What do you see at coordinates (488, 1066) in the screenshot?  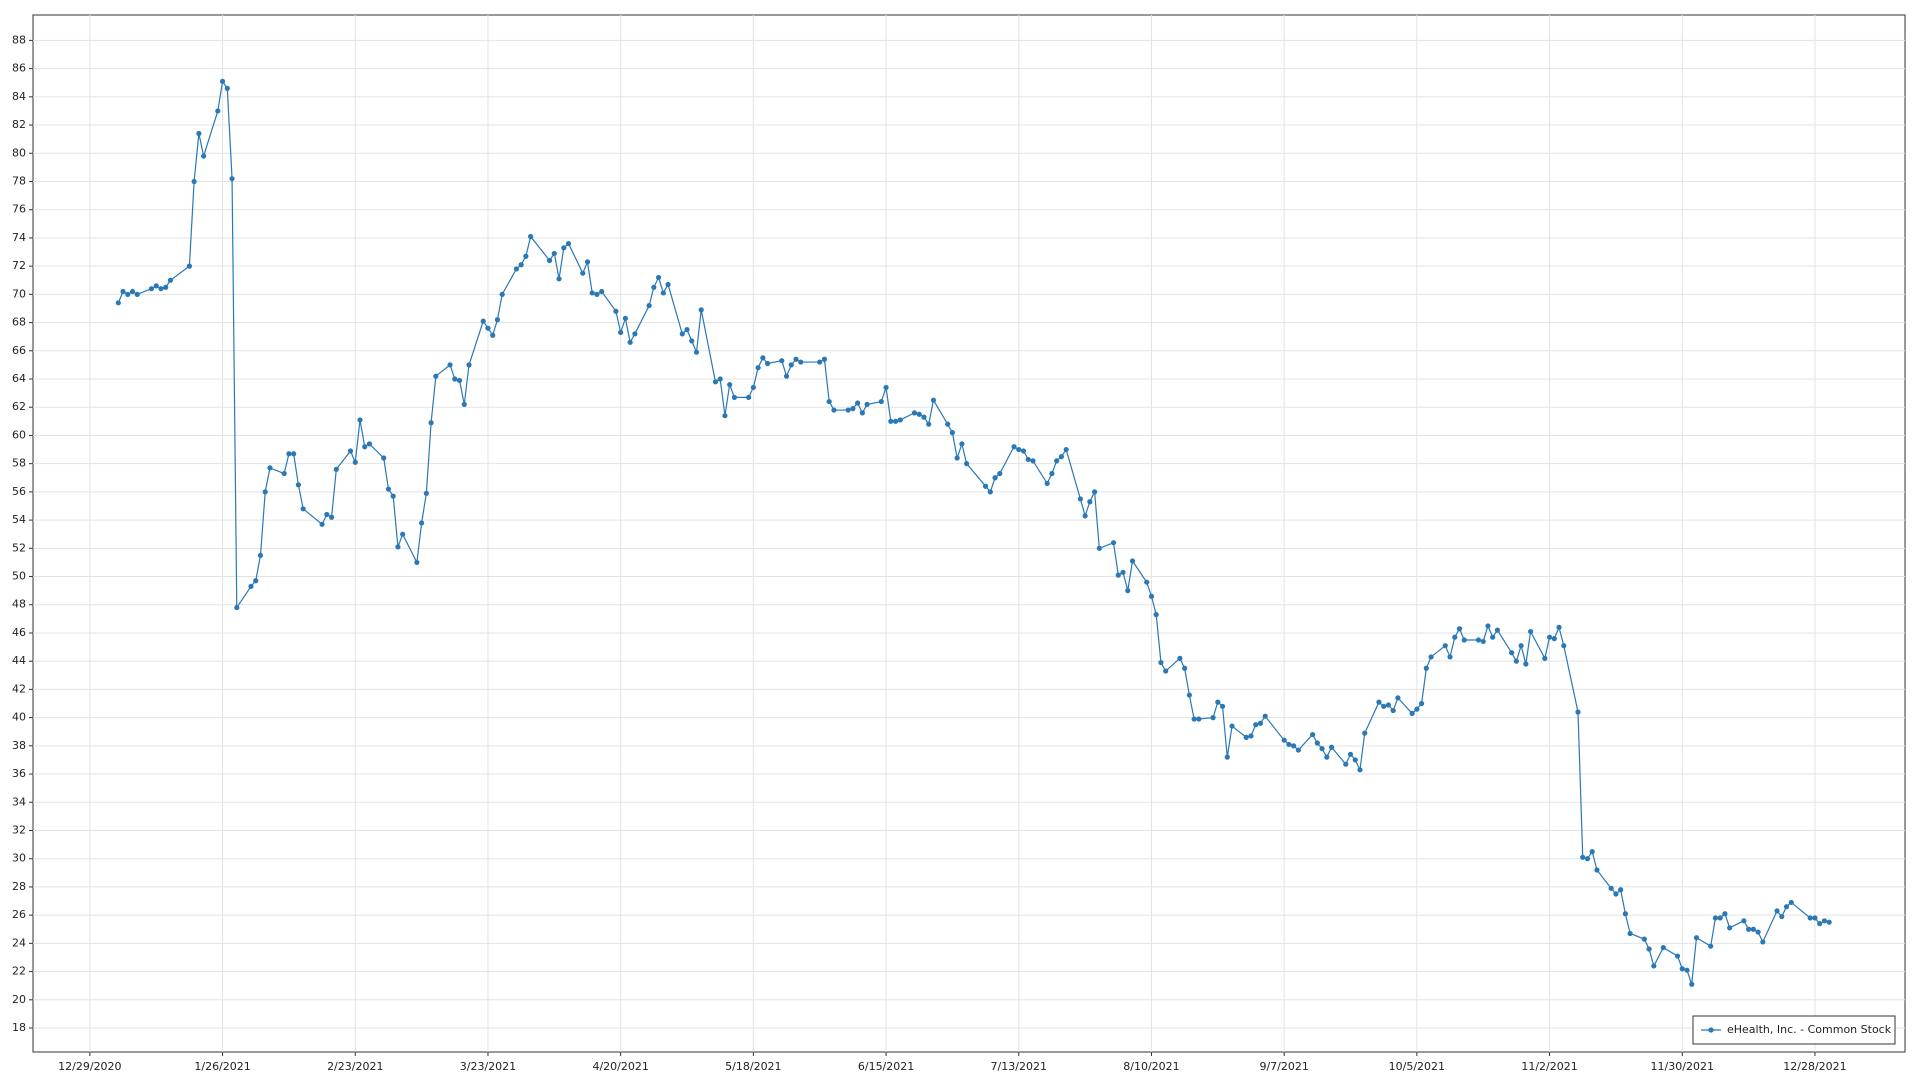 I see `x-tick-label: 3/23/2021` at bounding box center [488, 1066].